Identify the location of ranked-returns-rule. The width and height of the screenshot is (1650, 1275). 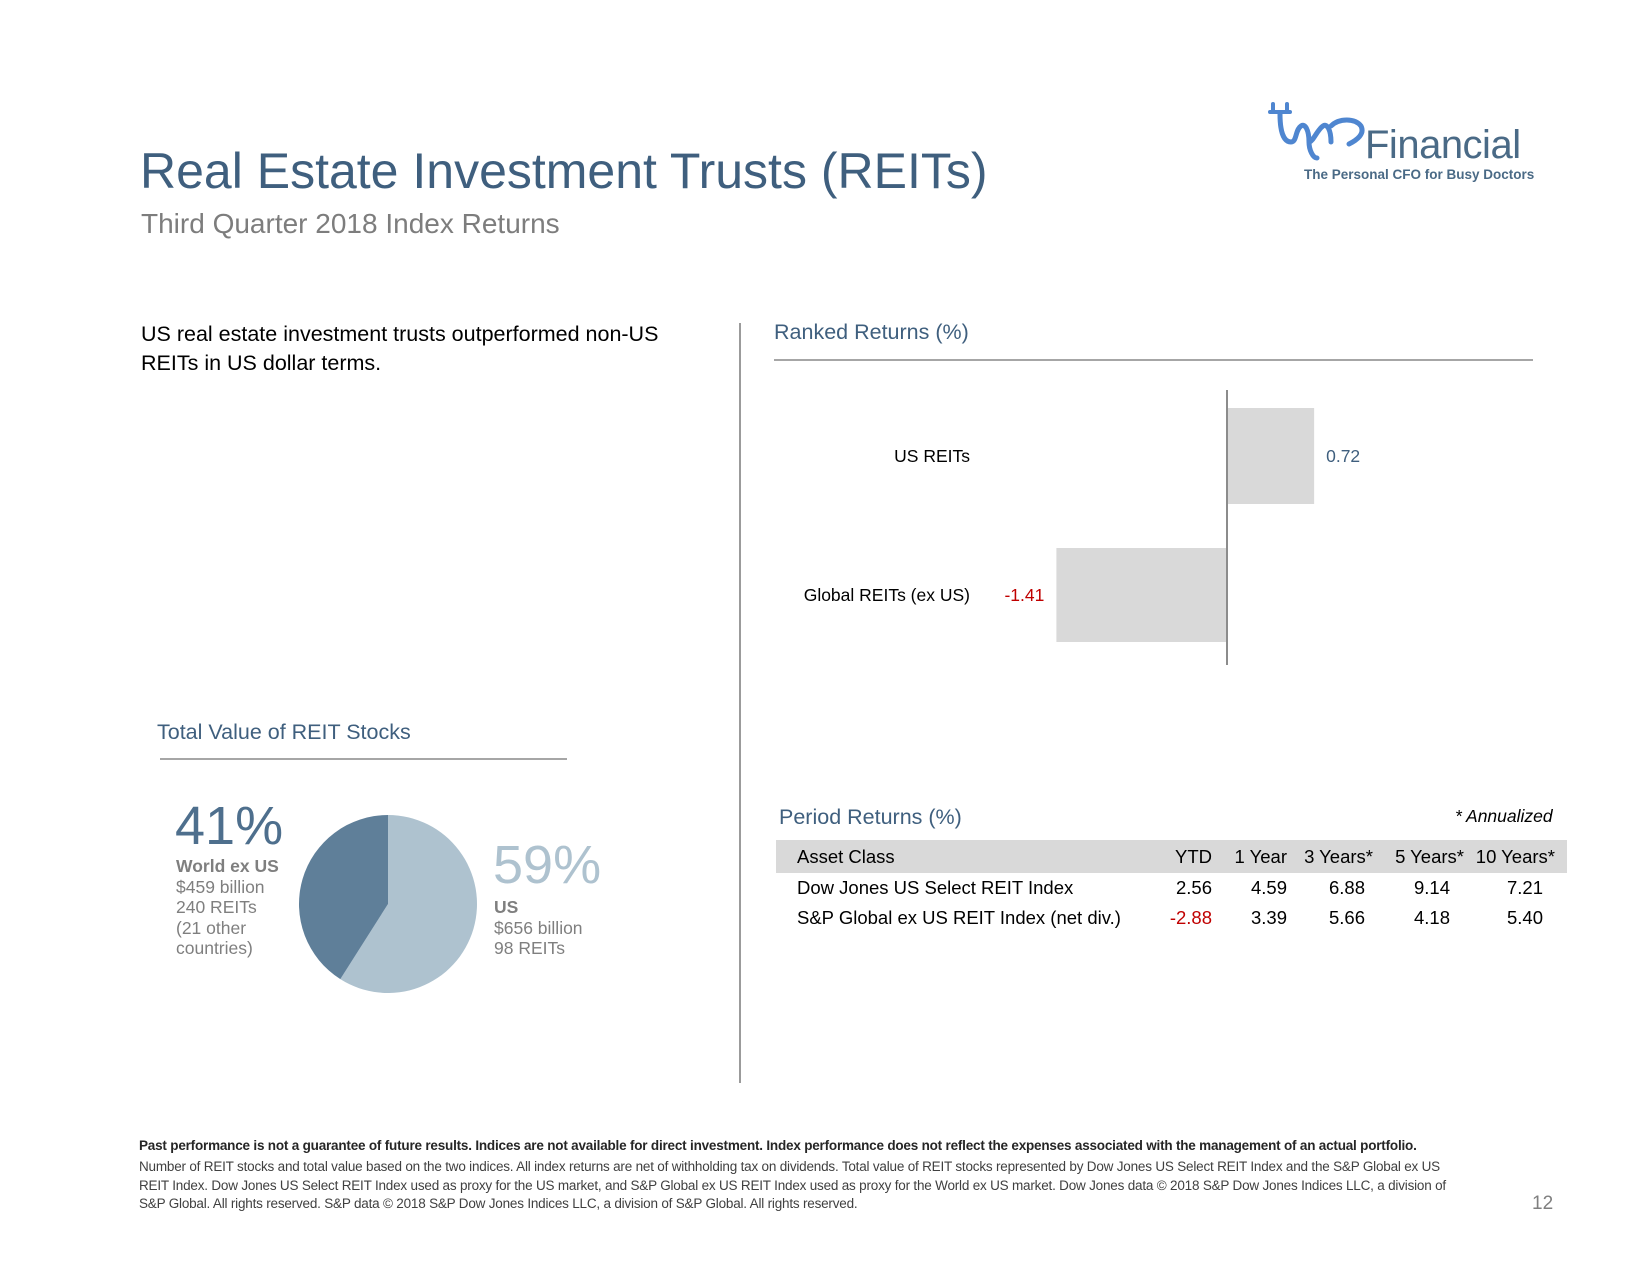
(1153, 360).